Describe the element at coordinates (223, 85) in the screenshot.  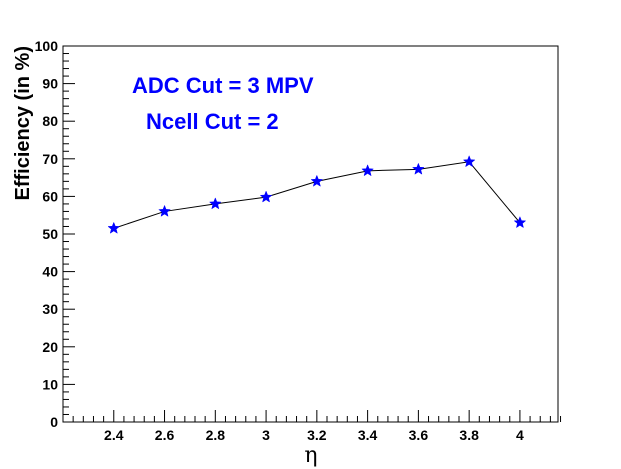
I see `annotation-adc-cut: ADC Cut = 3 MPV` at that location.